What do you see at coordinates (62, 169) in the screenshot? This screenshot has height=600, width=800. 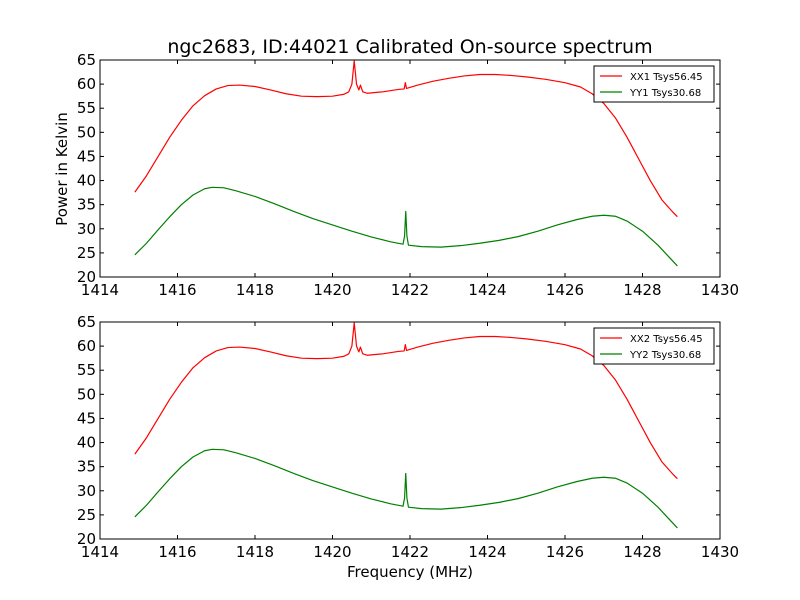 I see `y-axis-label: Power in Kelvin` at bounding box center [62, 169].